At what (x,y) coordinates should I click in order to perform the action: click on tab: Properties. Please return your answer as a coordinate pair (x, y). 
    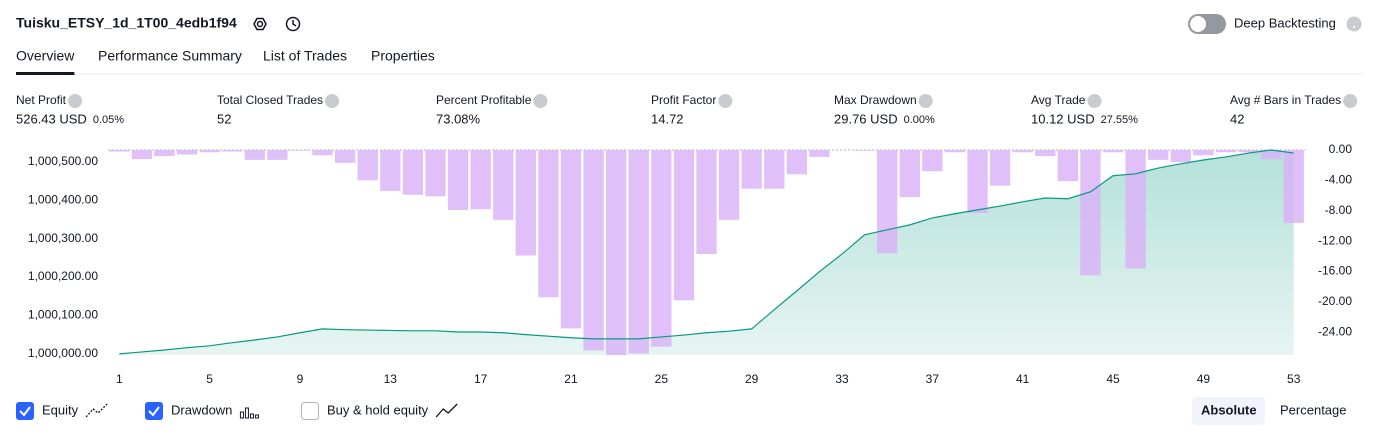
    Looking at the image, I should click on (403, 56).